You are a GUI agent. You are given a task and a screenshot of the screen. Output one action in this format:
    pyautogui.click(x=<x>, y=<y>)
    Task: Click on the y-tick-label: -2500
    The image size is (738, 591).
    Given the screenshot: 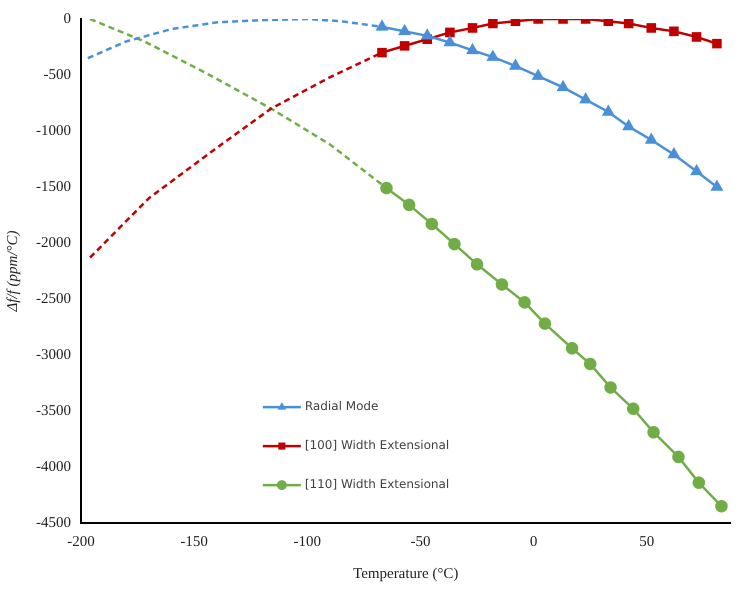 What is the action you would take?
    pyautogui.click(x=53, y=298)
    